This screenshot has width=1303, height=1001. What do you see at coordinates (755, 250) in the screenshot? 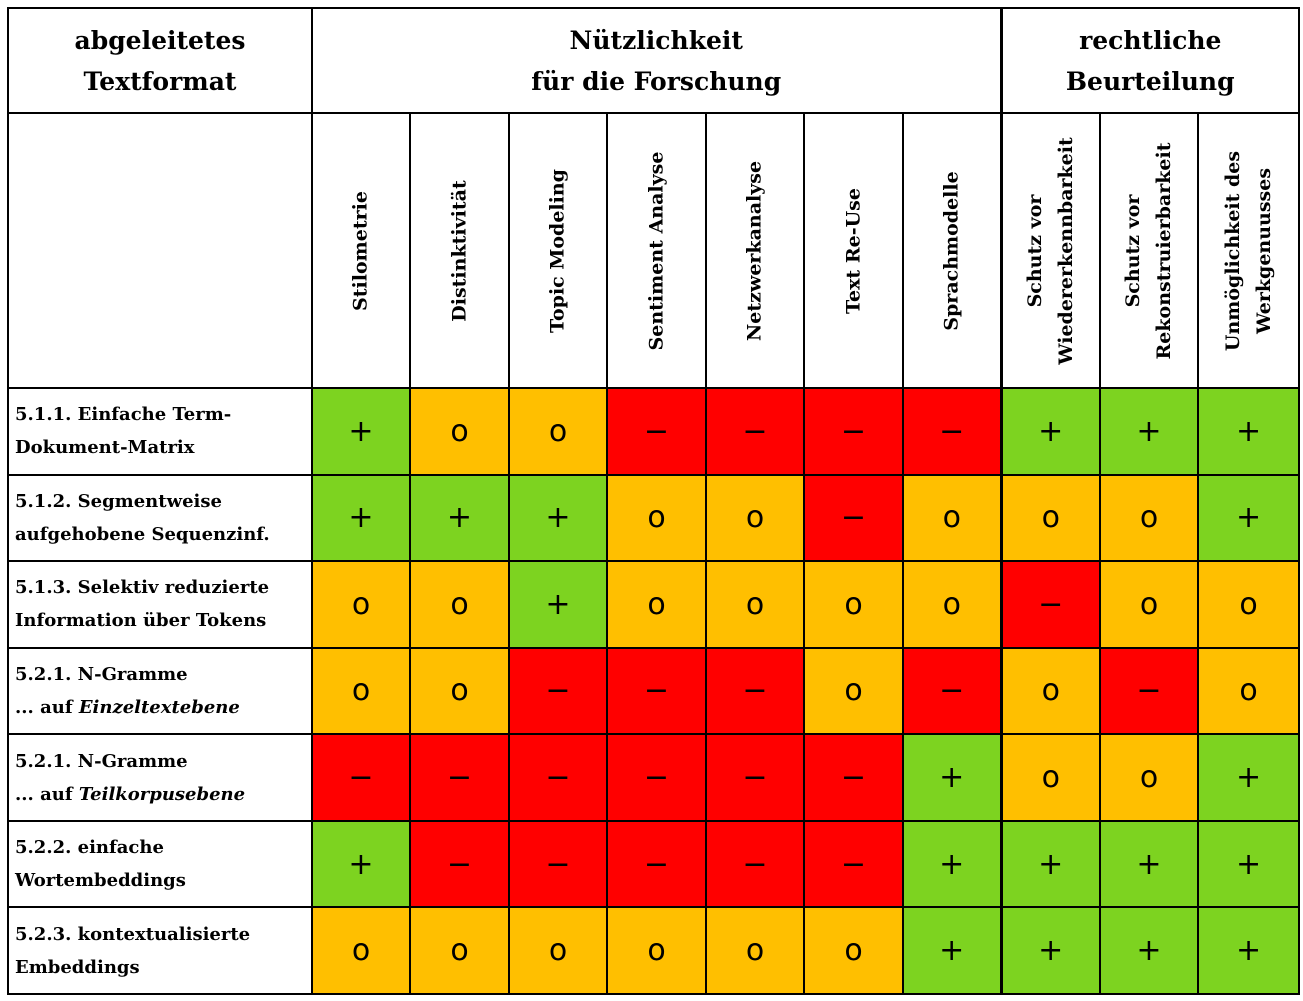
I see `col-netzwerkanalyse: Netzwerkanalyse` at bounding box center [755, 250].